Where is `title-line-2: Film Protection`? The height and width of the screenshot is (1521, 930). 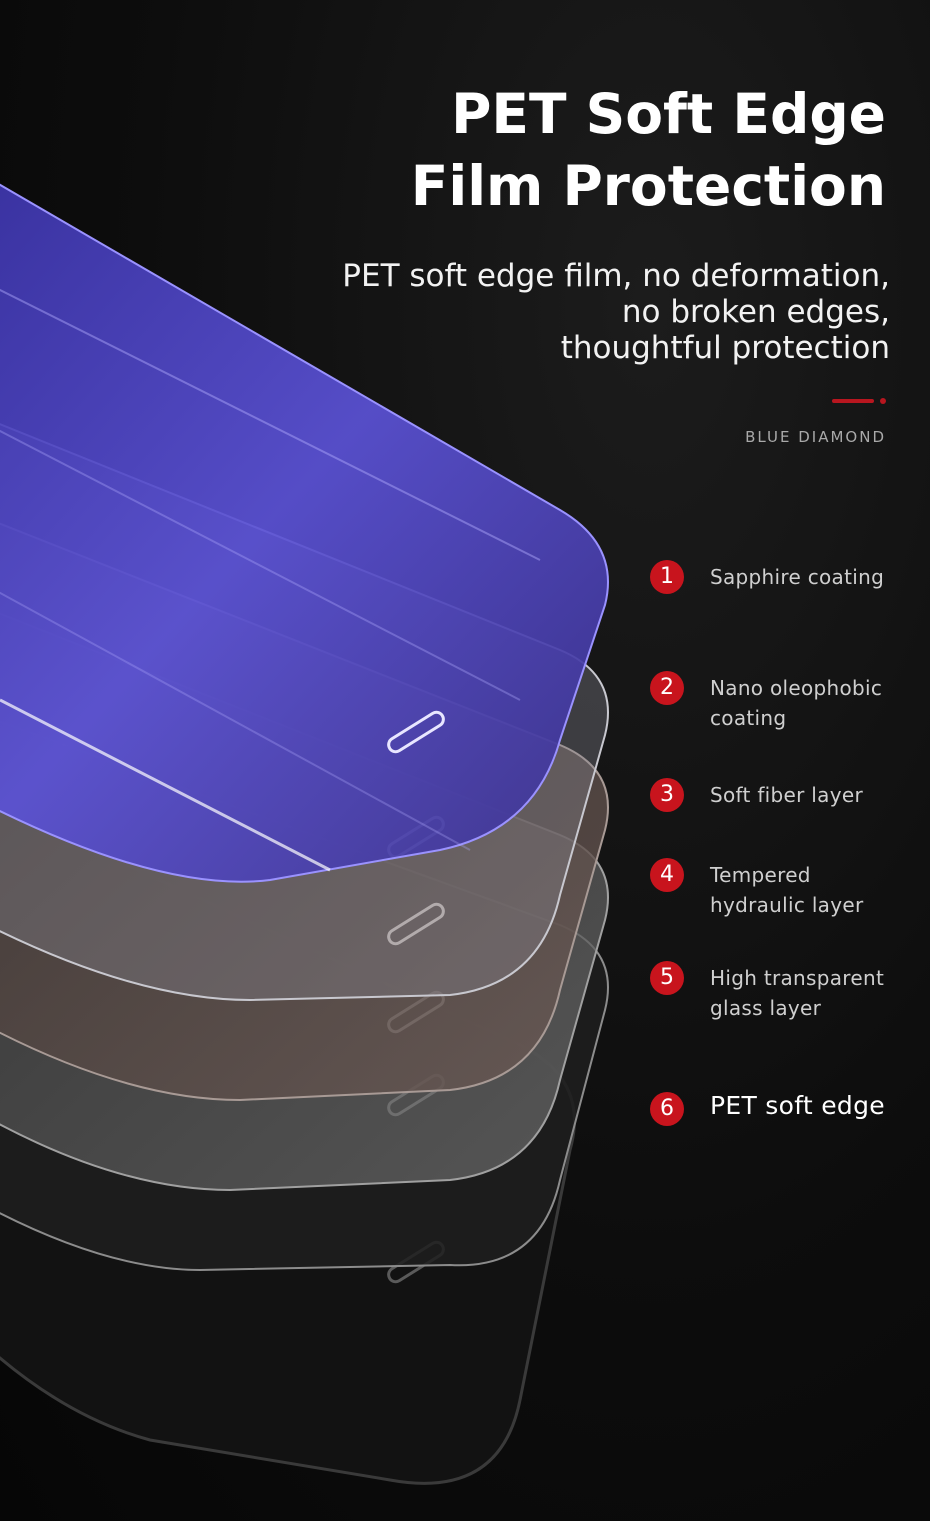 title-line-2: Film Protection is located at coordinates (648, 186).